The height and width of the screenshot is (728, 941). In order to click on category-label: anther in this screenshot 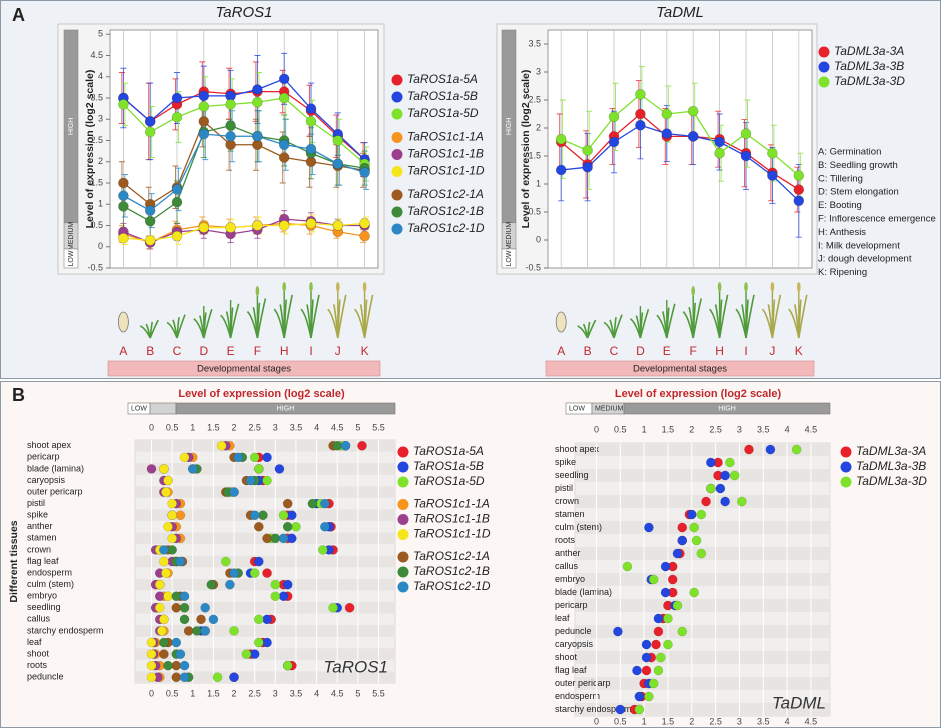, I will do `click(568, 553)`.